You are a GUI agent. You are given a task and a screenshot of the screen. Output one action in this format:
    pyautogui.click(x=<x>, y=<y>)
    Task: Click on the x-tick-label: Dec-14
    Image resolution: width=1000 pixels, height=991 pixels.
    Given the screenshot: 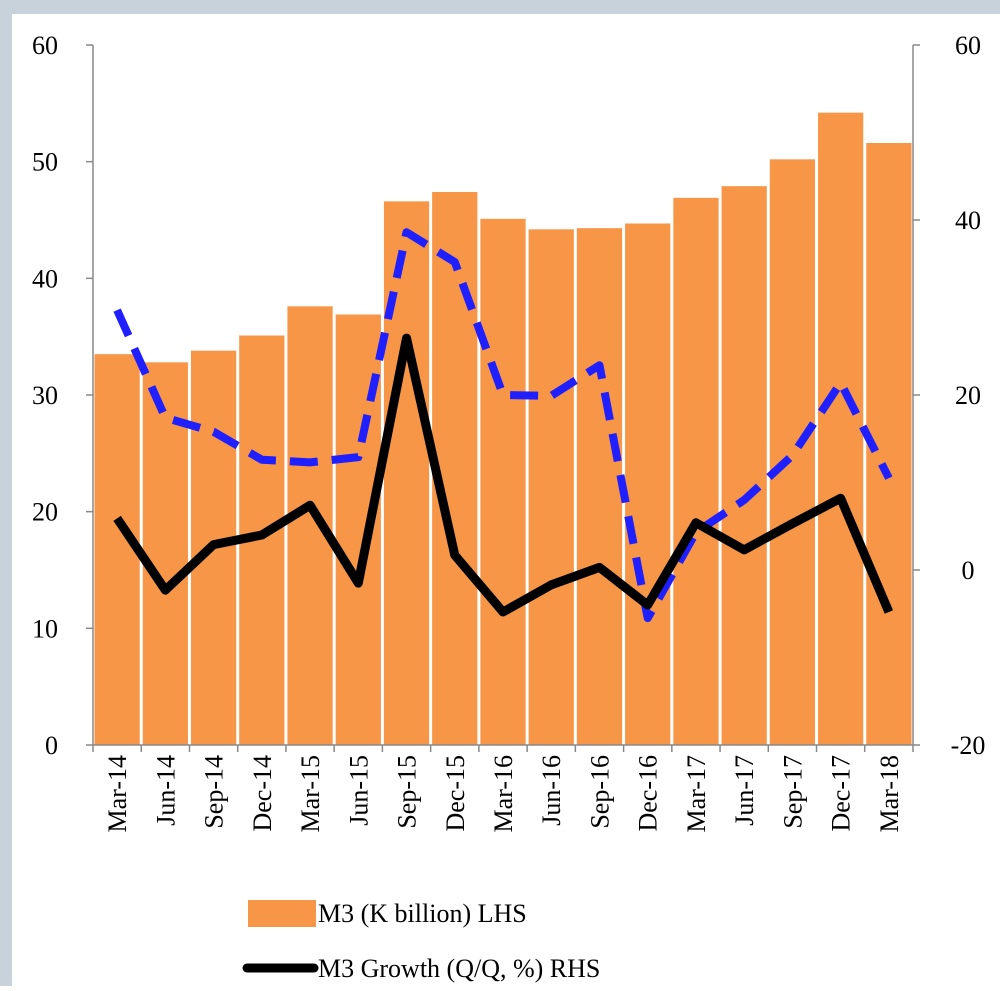 What is the action you would take?
    pyautogui.click(x=262, y=793)
    